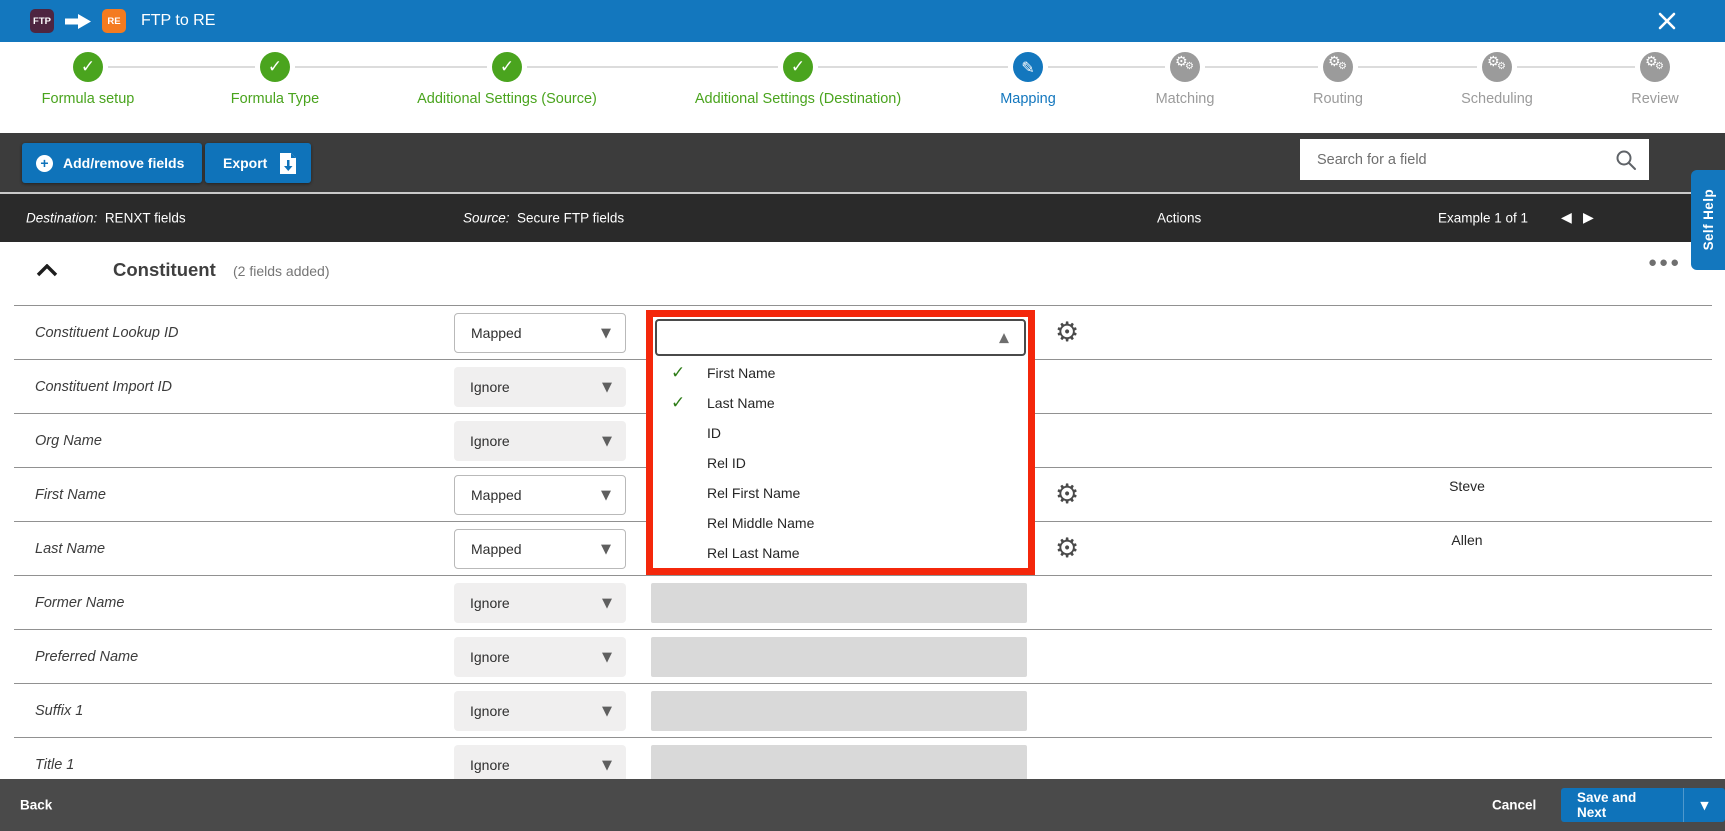  What do you see at coordinates (1626, 160) in the screenshot?
I see `search-icon` at bounding box center [1626, 160].